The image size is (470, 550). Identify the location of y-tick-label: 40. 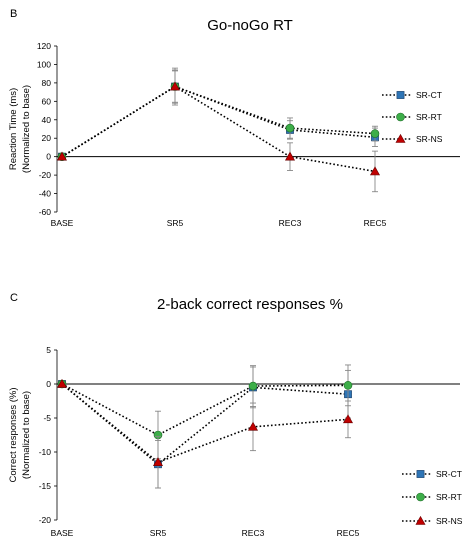
(47, 120).